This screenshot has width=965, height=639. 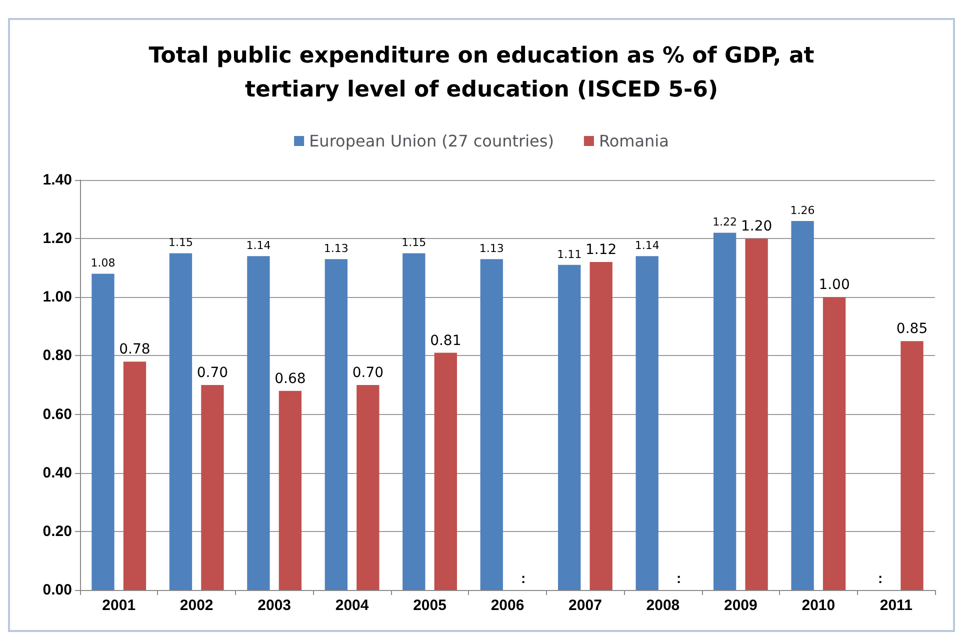 What do you see at coordinates (446, 340) in the screenshot?
I see `data-label: 0.81` at bounding box center [446, 340].